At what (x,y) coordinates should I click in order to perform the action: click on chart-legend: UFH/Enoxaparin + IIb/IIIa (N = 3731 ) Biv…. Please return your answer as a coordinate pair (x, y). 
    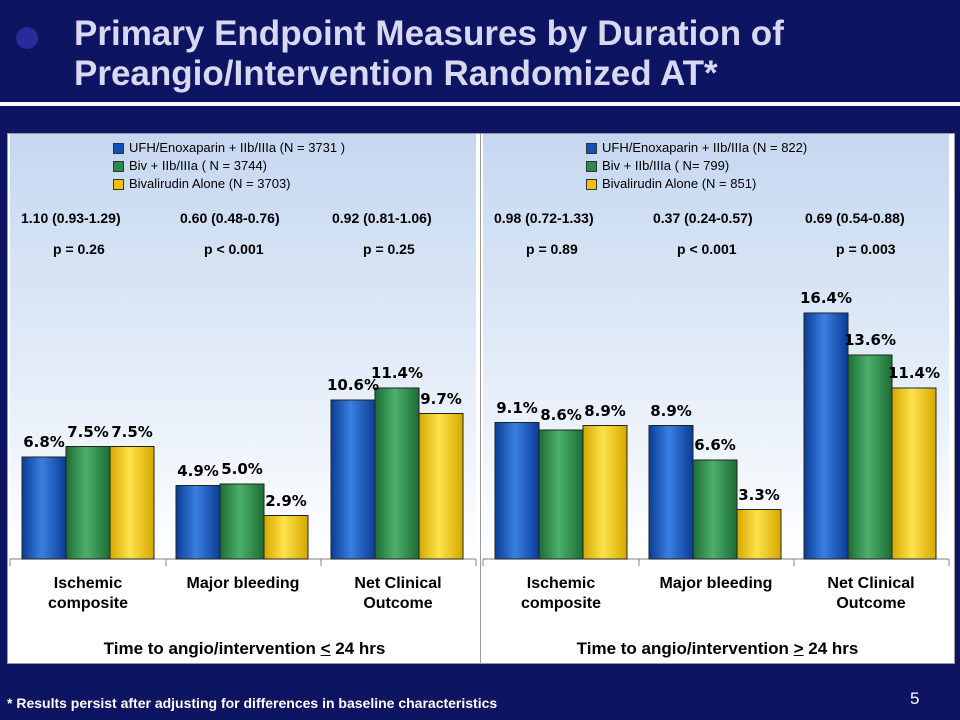
    Looking at the image, I should click on (229, 166).